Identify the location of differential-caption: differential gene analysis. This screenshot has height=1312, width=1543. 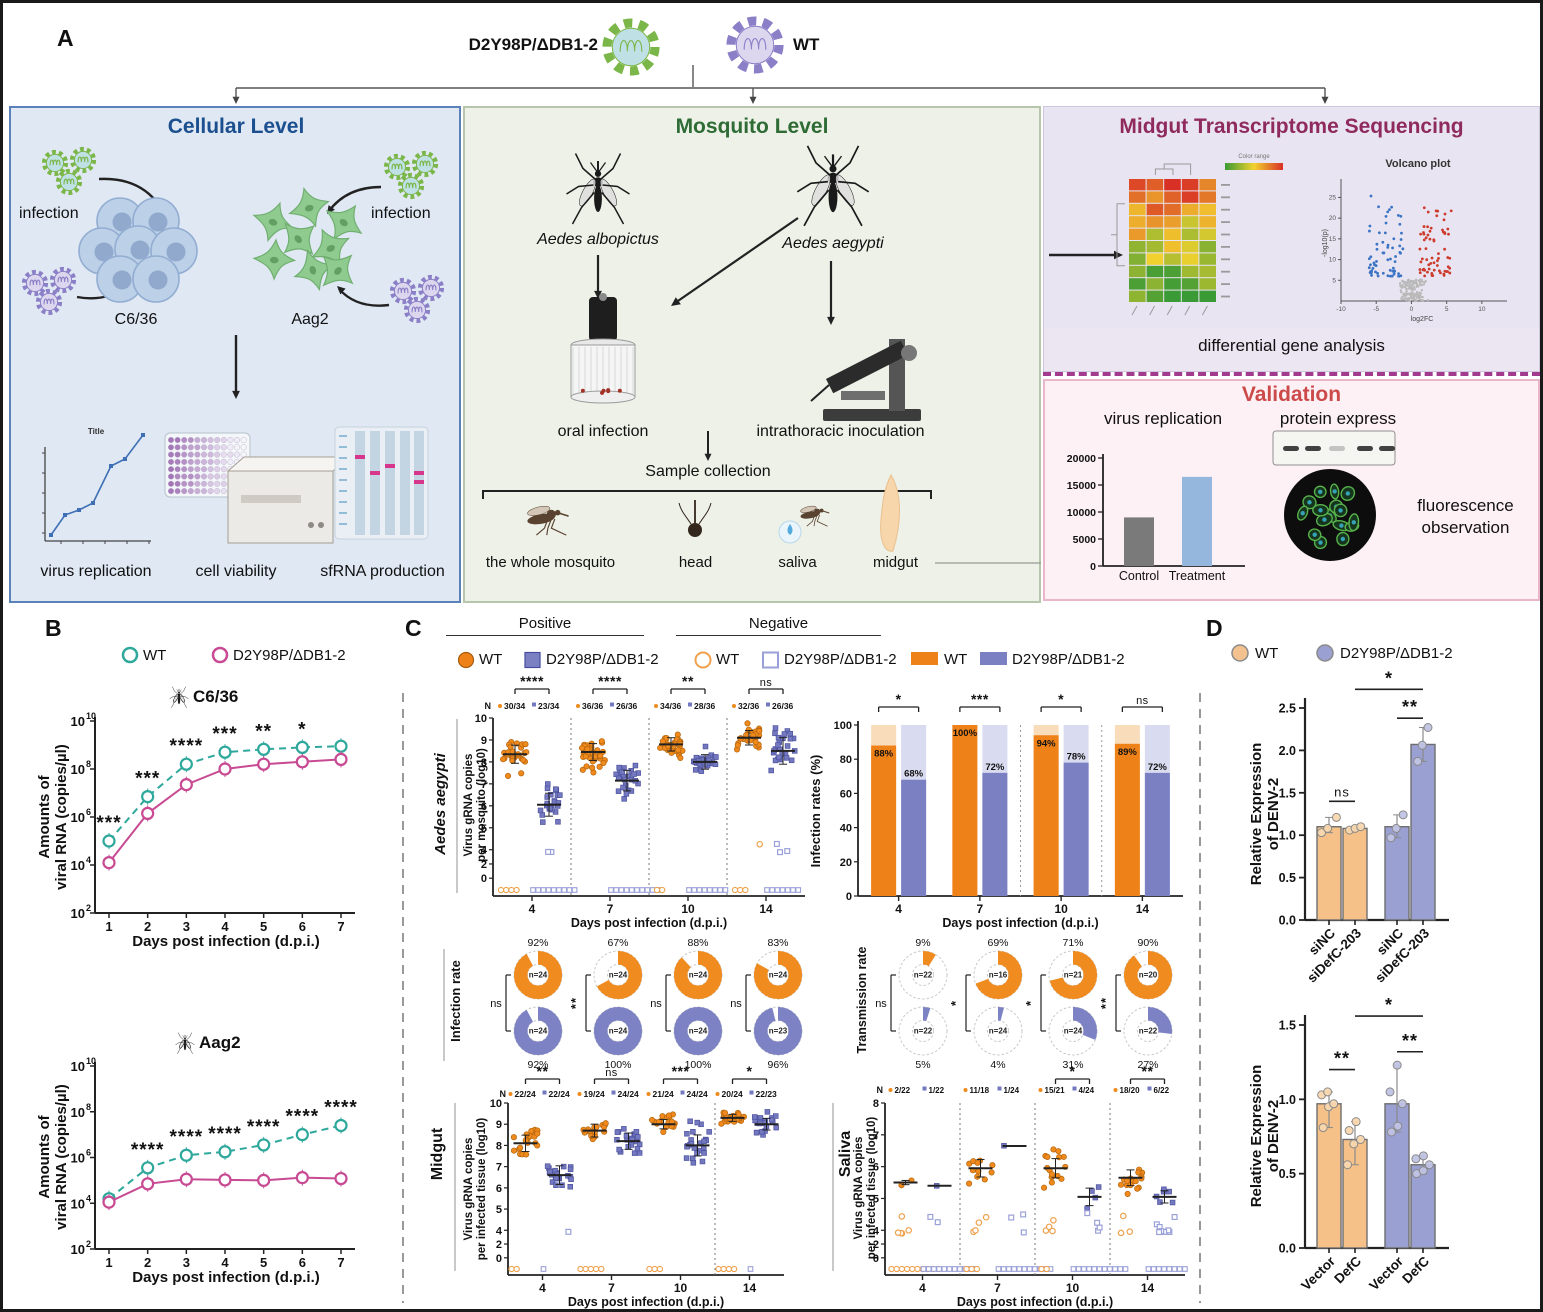
(1291, 345).